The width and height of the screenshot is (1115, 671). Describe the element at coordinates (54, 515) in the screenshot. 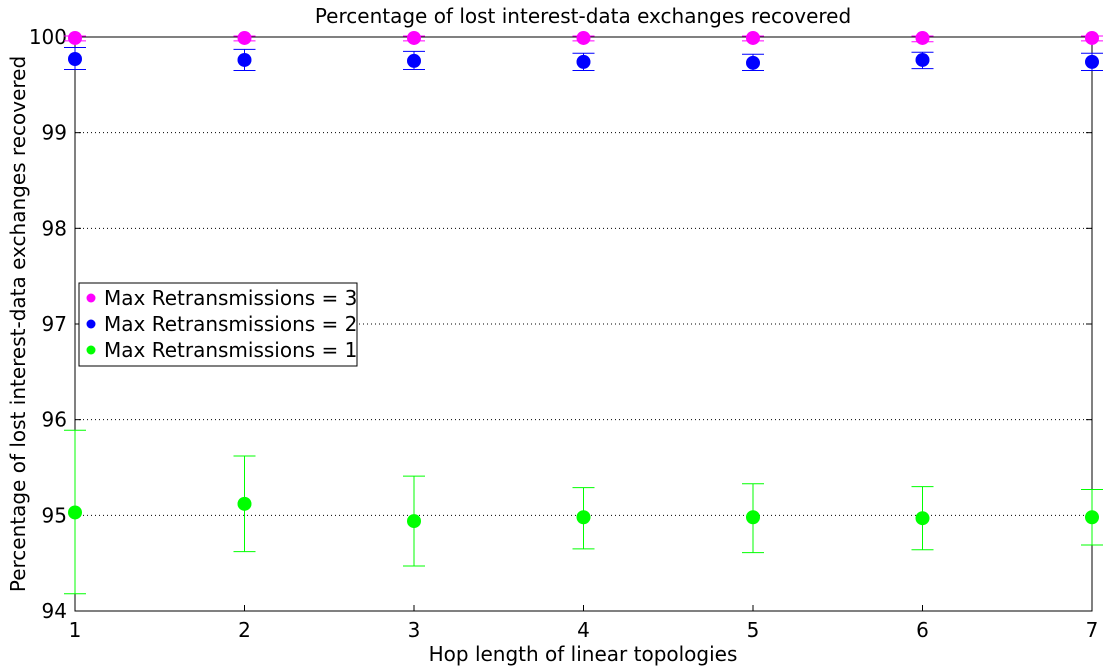

I see `y-tick-label-95: 95` at that location.